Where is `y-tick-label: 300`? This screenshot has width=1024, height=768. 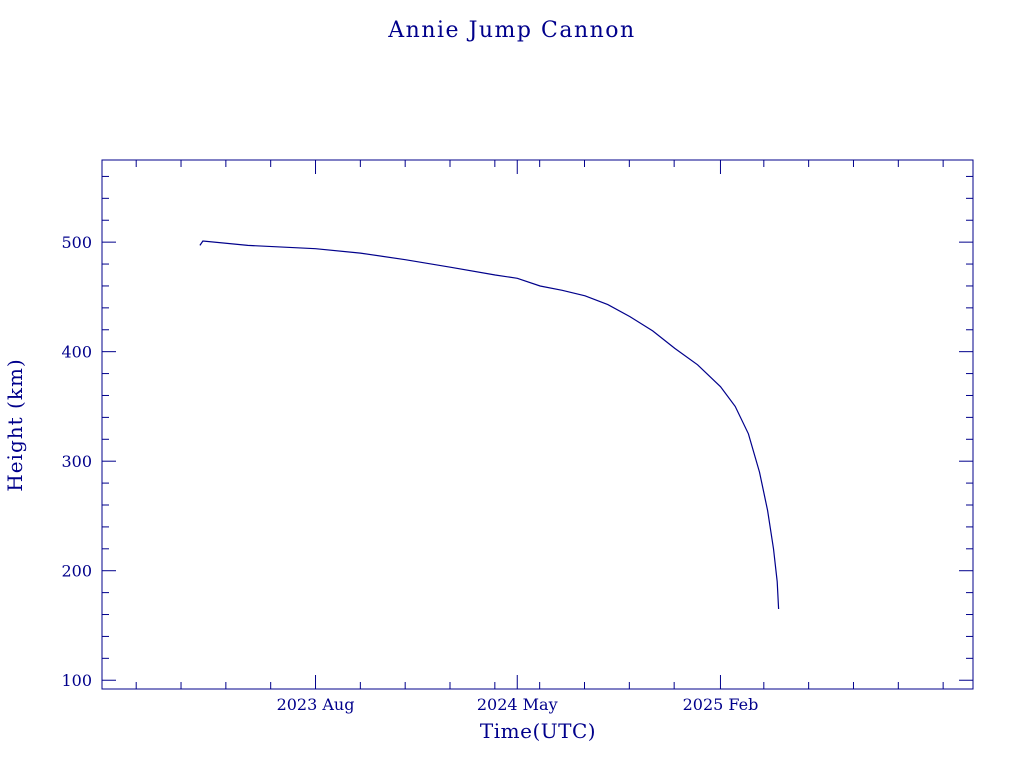 y-tick-label: 300 is located at coordinates (76, 461).